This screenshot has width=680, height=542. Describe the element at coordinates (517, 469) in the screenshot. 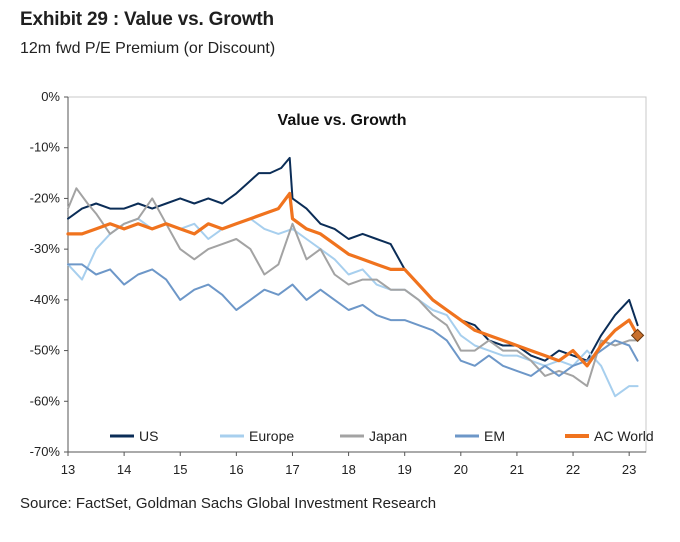

I see `x-tick-label: 21` at that location.